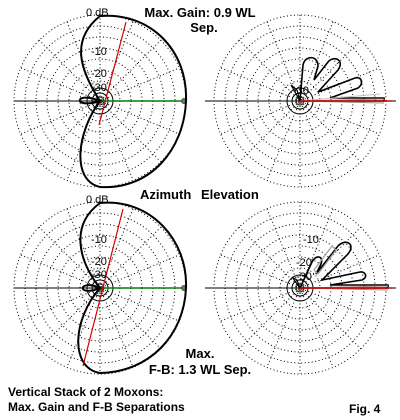  I want to click on ring-label-10: -10, so click(99, 52).